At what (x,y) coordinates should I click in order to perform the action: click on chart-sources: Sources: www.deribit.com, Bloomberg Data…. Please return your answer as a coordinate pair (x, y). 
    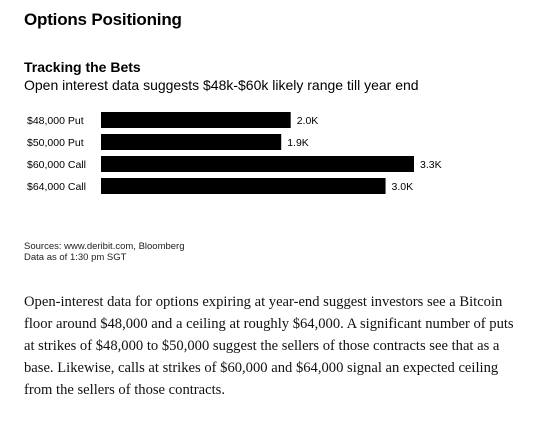
    Looking at the image, I should click on (104, 252).